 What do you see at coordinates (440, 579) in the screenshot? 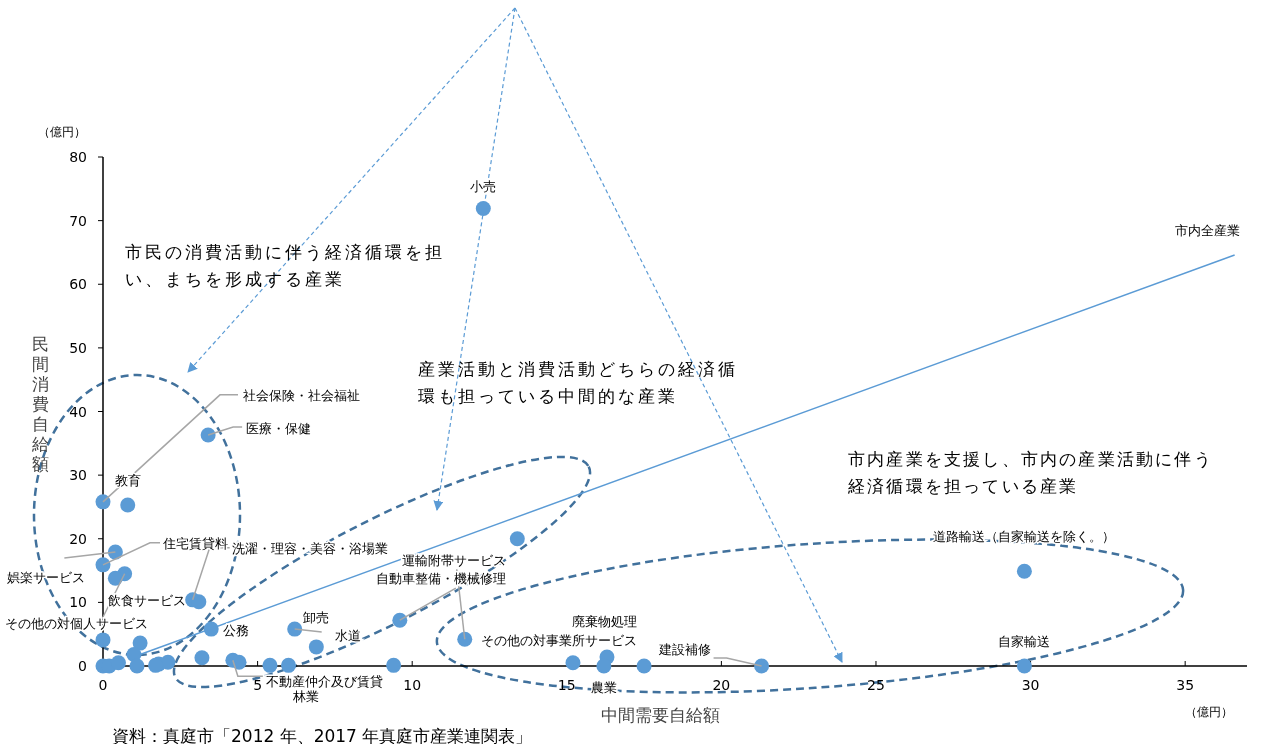
I see `annotation: 自動車整備・機械修理` at bounding box center [440, 579].